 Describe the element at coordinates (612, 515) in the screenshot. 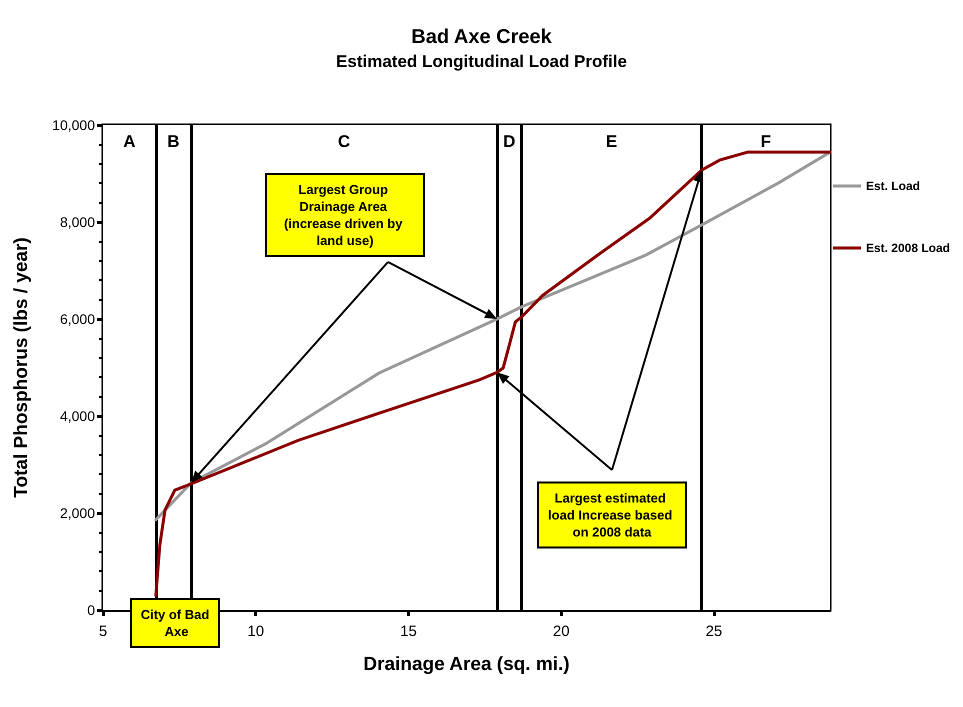

I see `annotation: Largest estimated load Increase based on 2008 data` at that location.